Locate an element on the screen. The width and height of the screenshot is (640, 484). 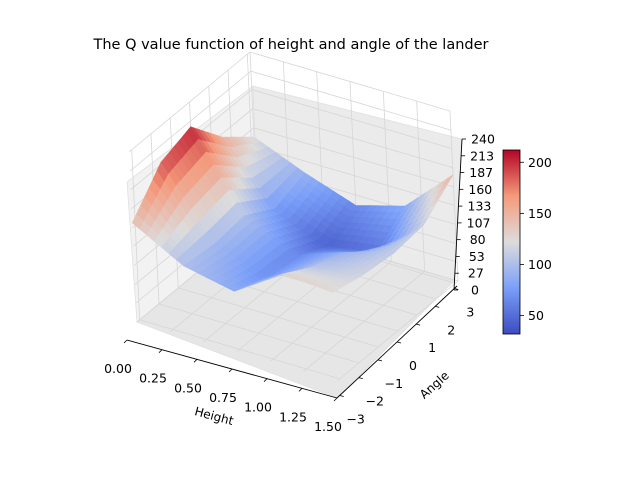
colorbar: 50 100 150 200 is located at coordinates (527, 242).